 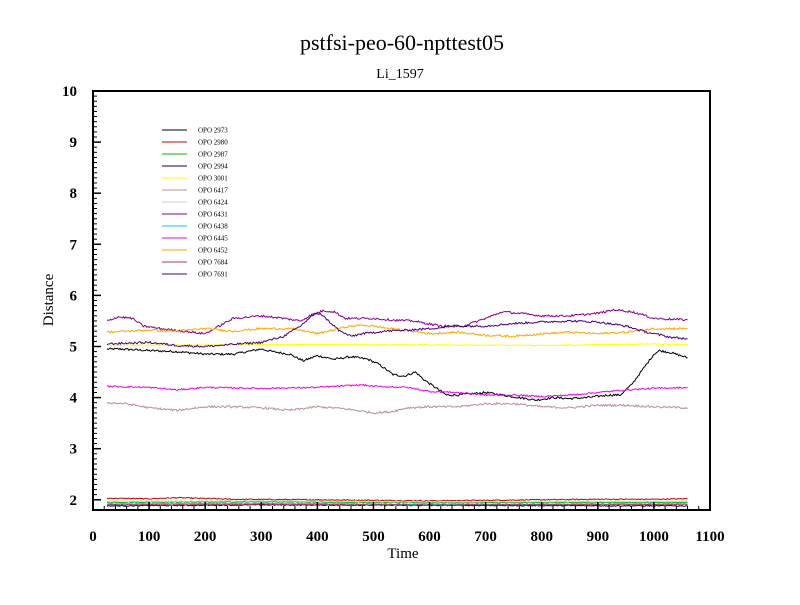 What do you see at coordinates (205, 537) in the screenshot?
I see `x-tick-label-2: 200` at bounding box center [205, 537].